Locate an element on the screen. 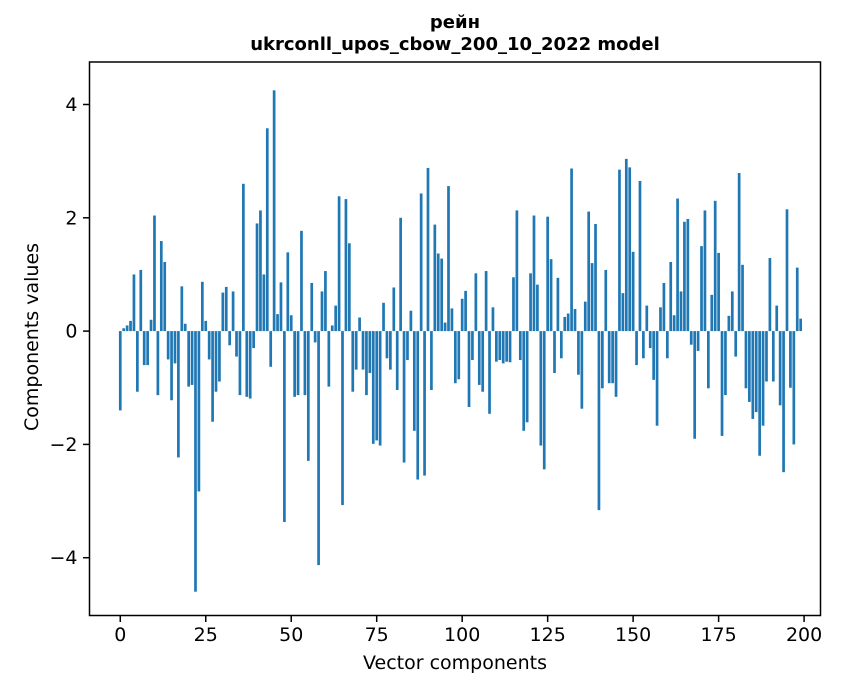 This screenshot has width=847, height=696. x-tick-label-25: 25 is located at coordinates (206, 635).